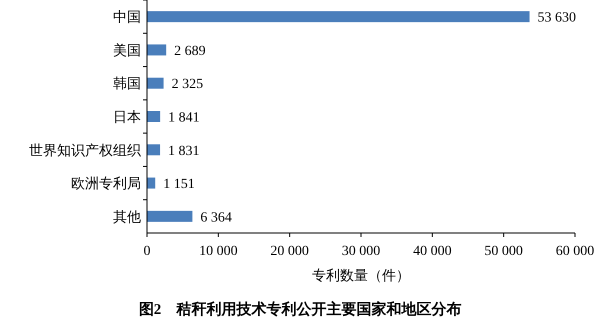  Describe the element at coordinates (184, 118) in the screenshot. I see `data-label: 1 841` at that location.